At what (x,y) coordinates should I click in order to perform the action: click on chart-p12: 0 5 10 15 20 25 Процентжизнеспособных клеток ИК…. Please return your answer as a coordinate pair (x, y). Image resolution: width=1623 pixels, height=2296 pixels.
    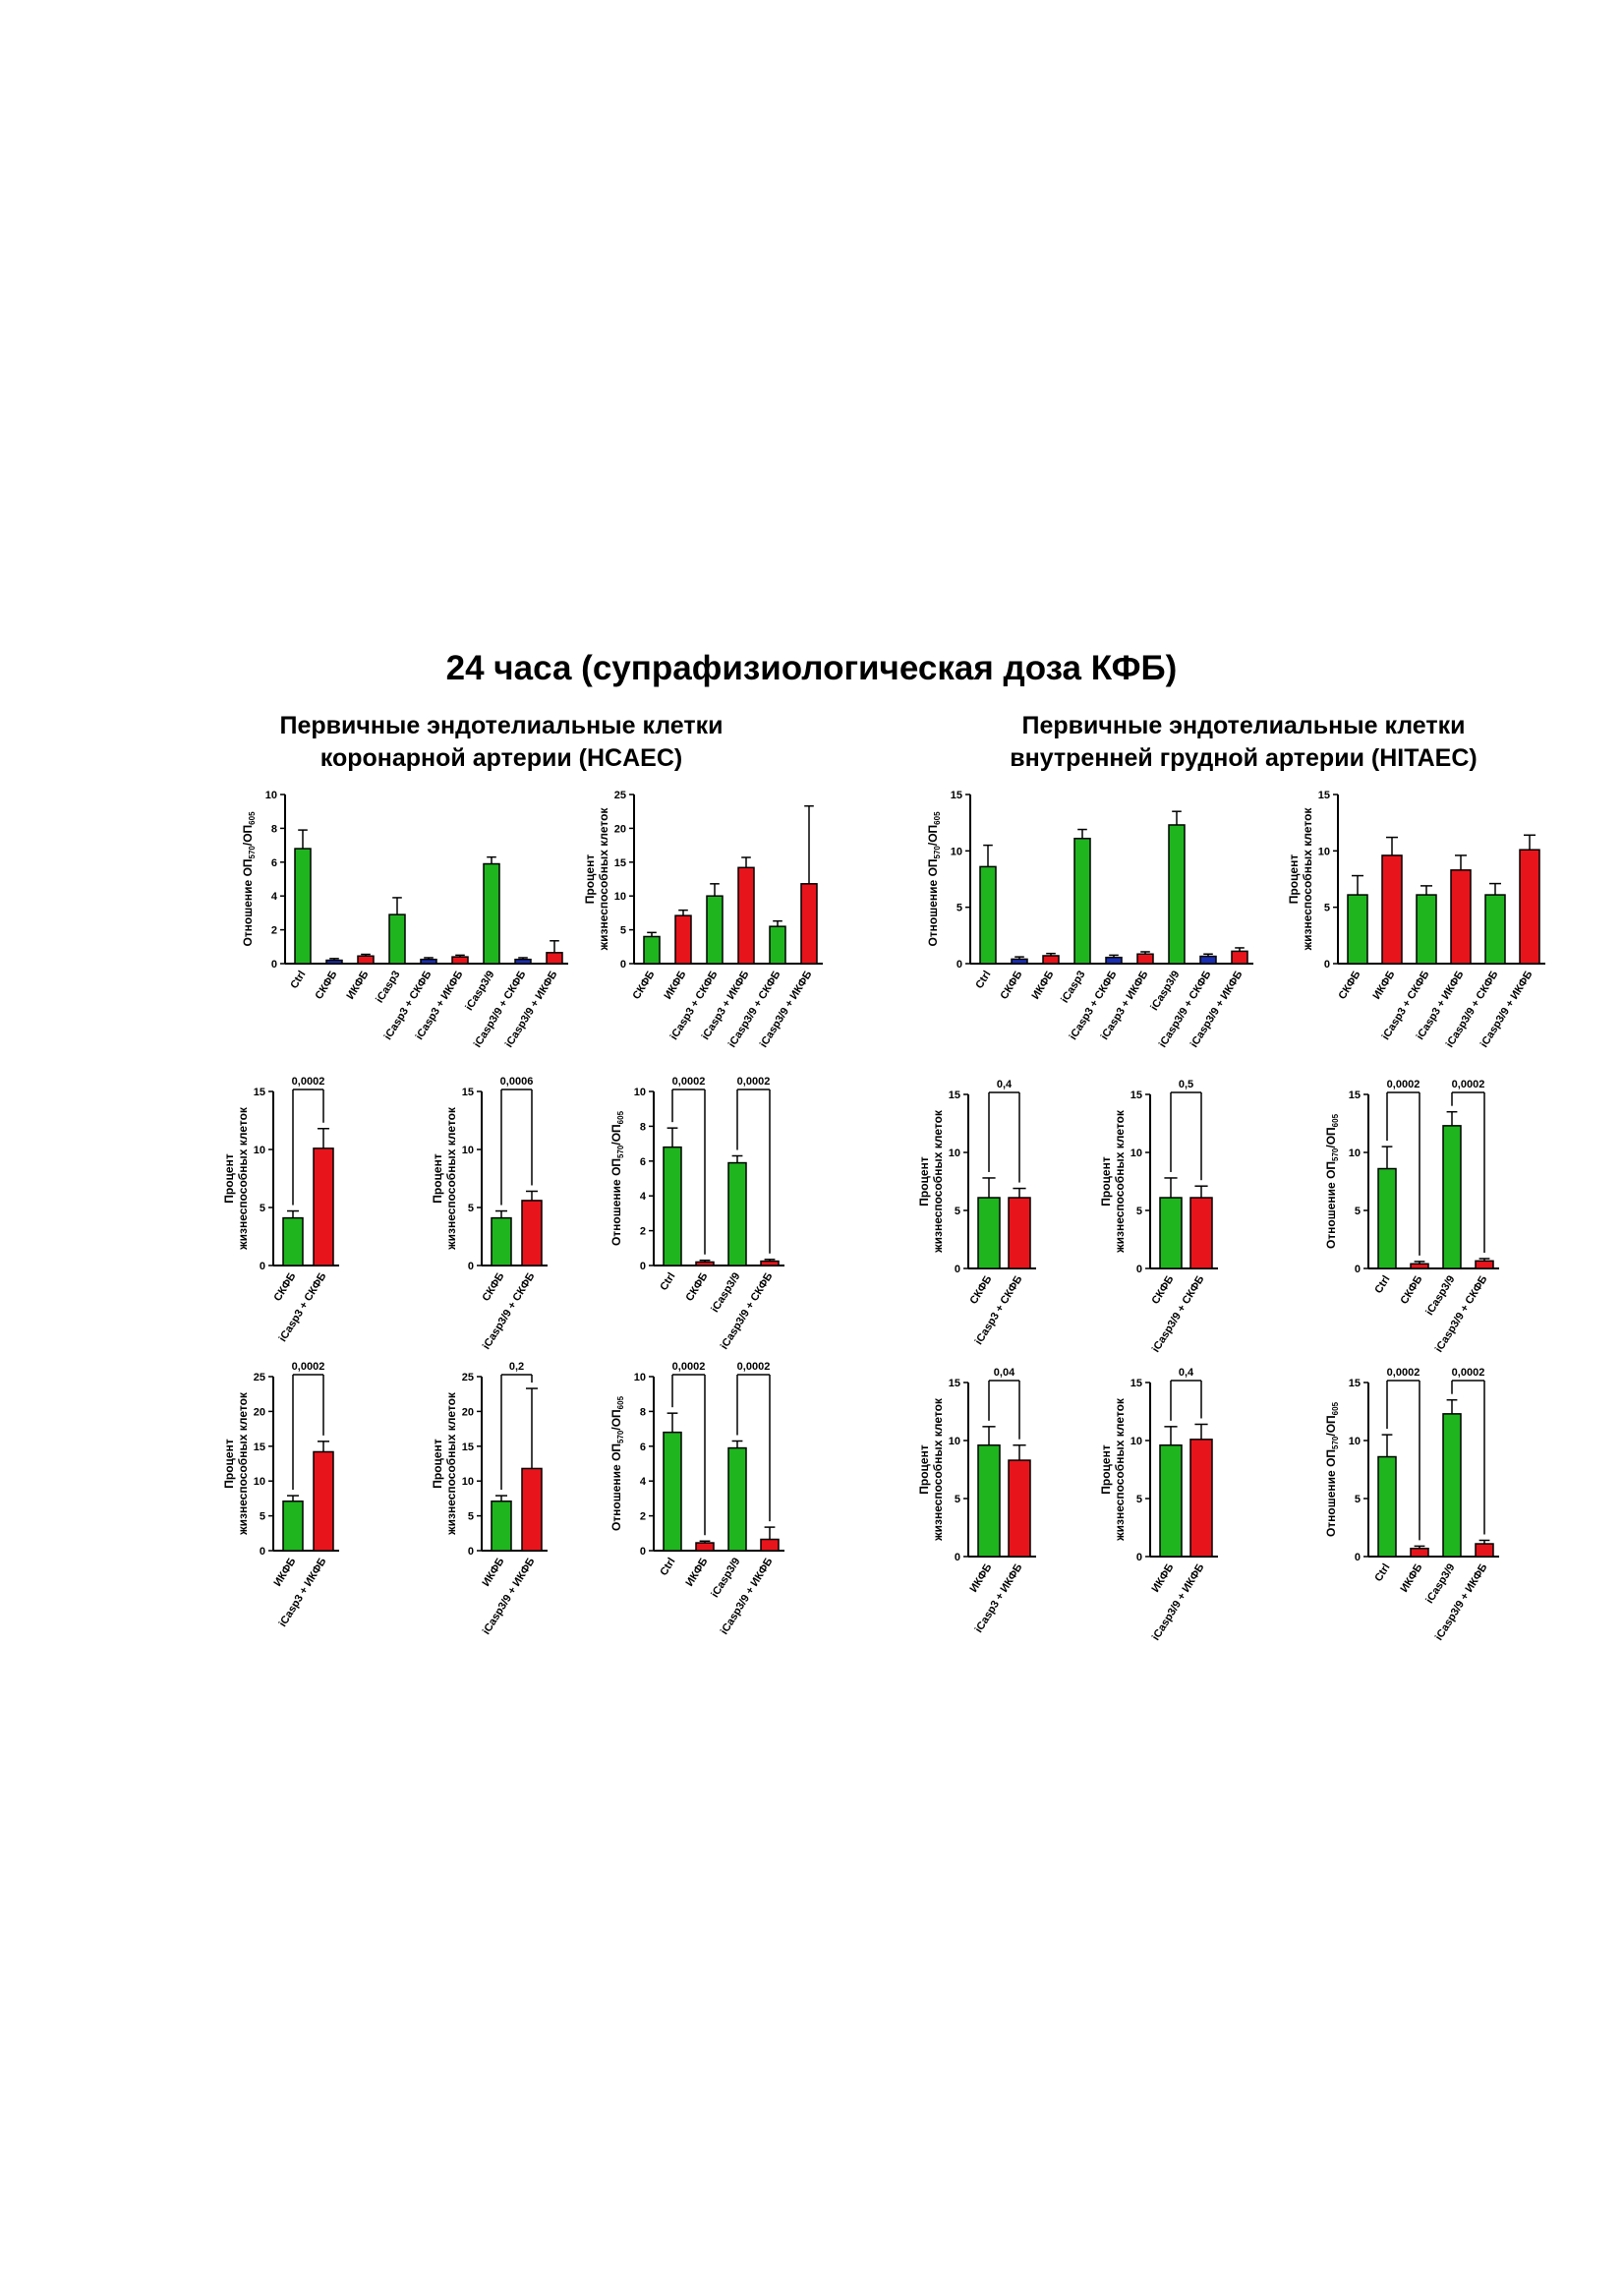
    Looking at the image, I should click on (489, 1499).